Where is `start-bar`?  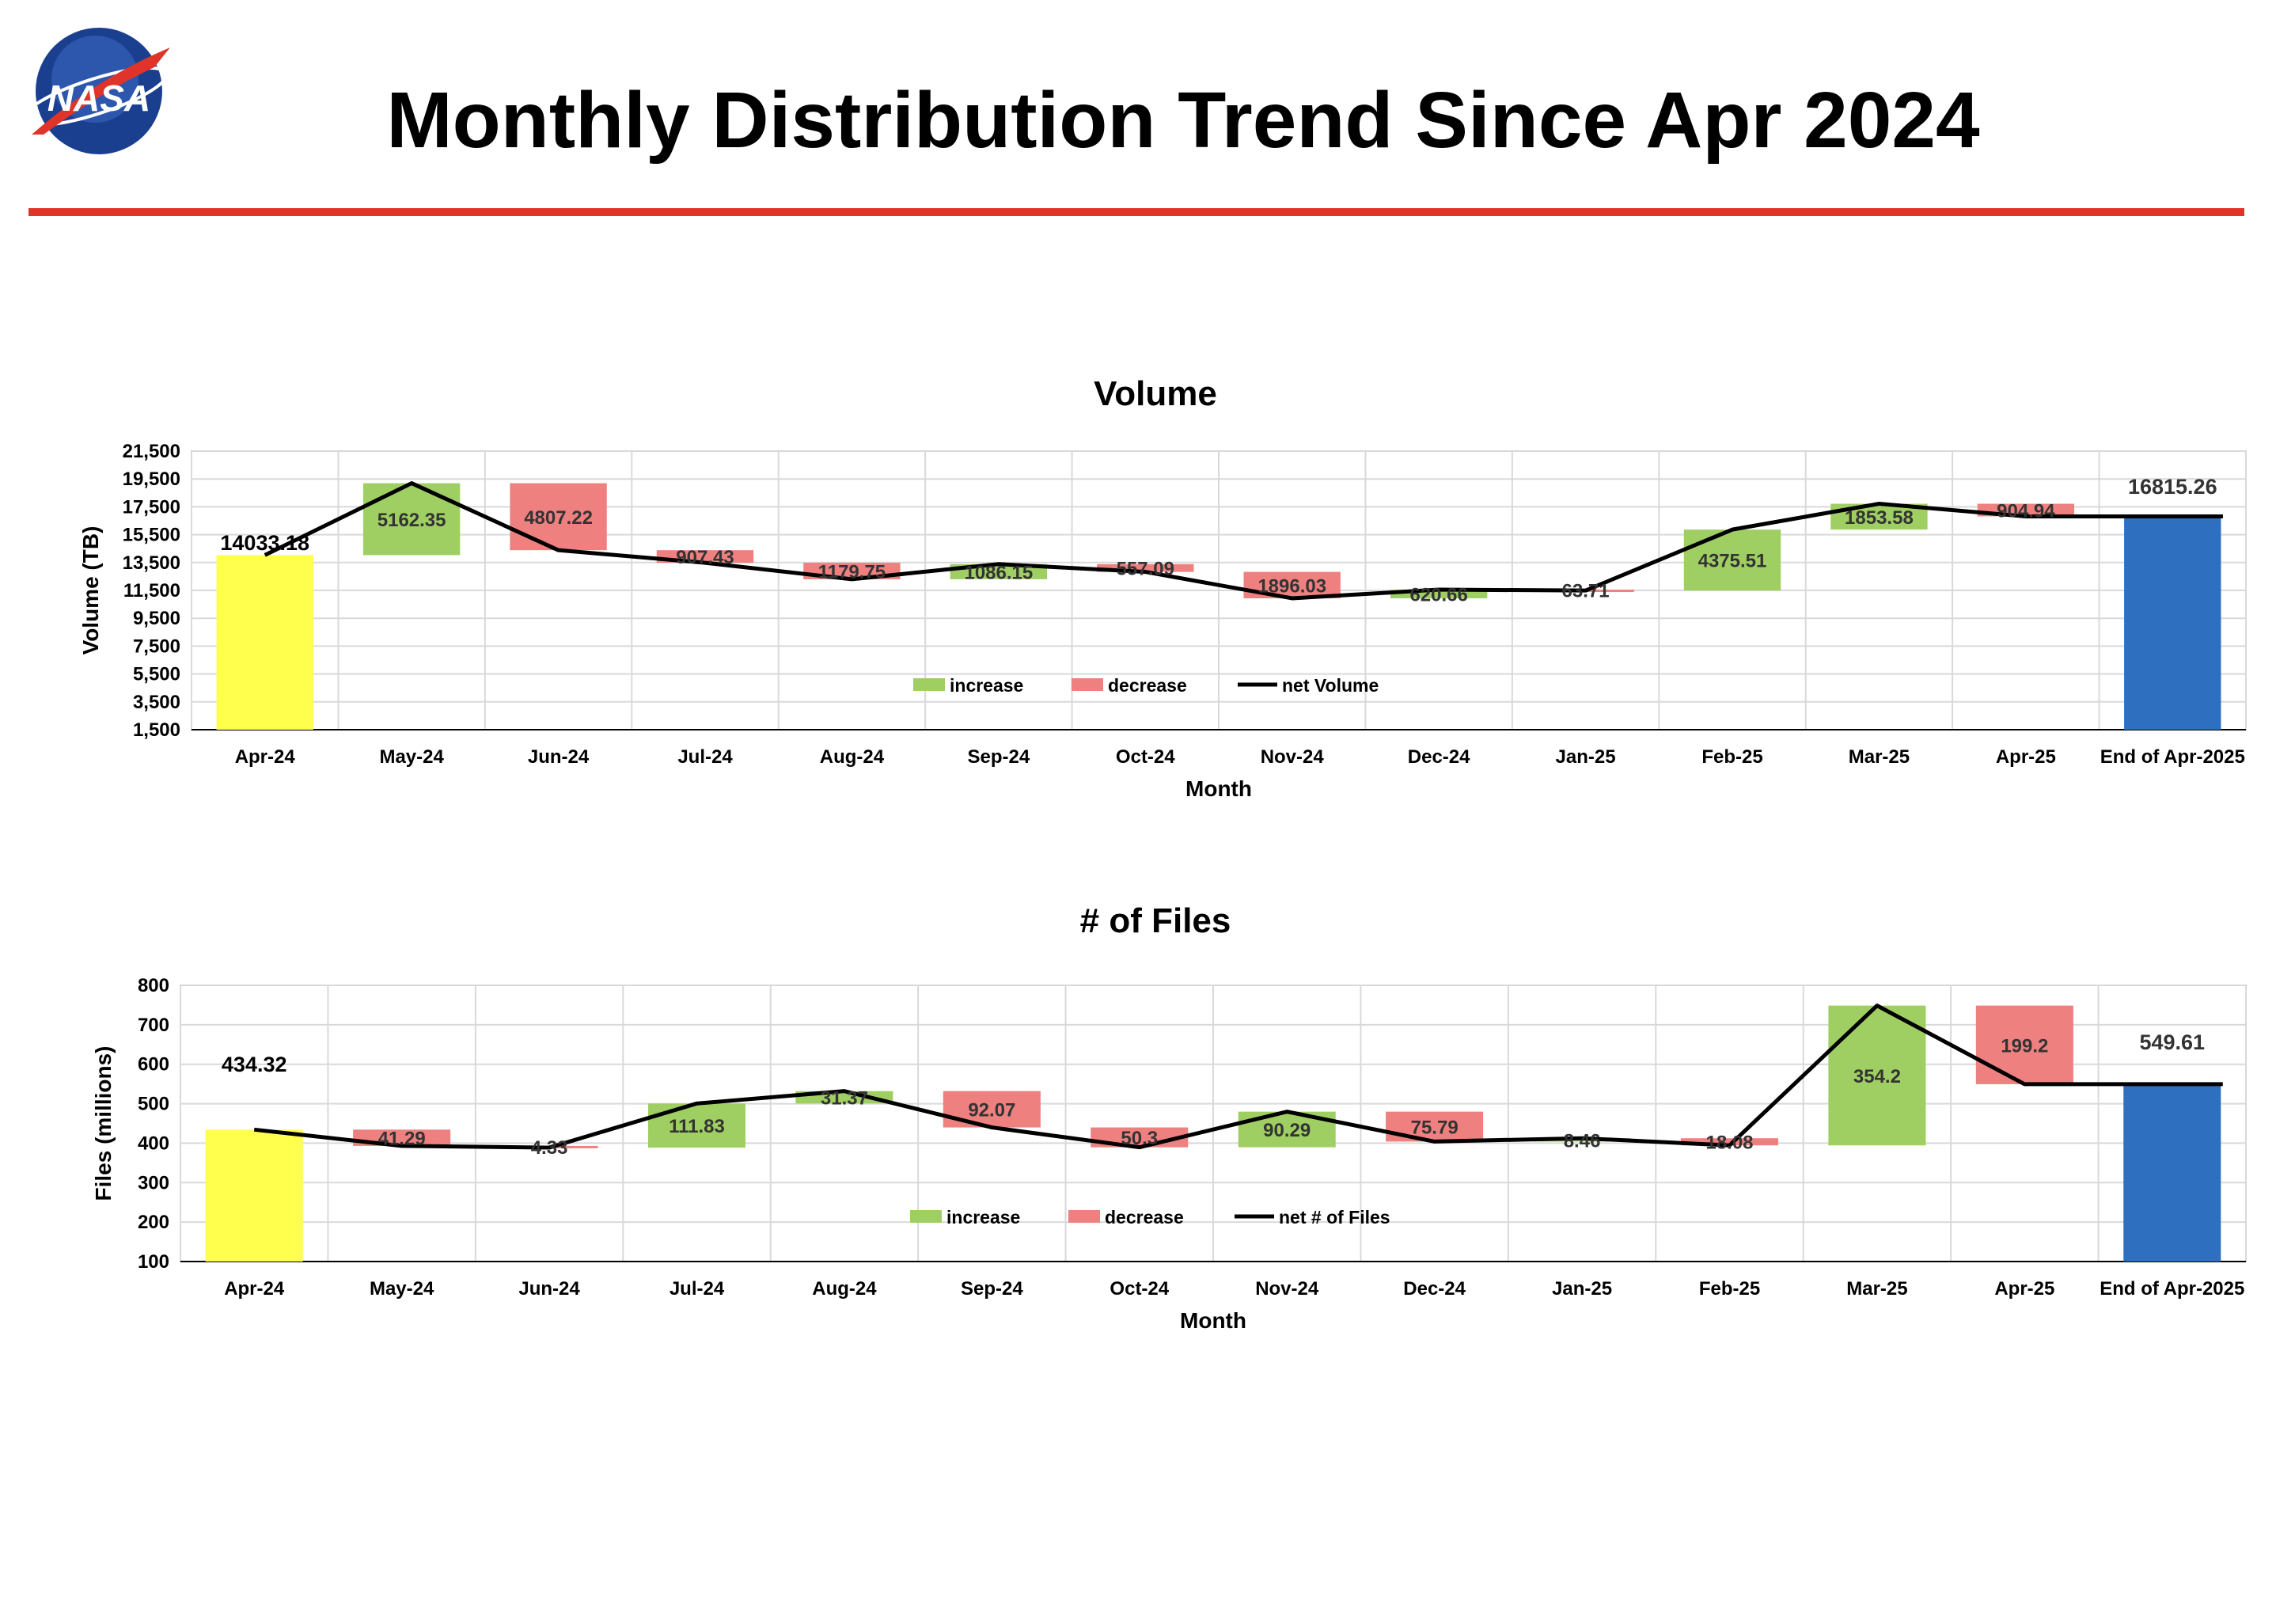 start-bar is located at coordinates (265, 642).